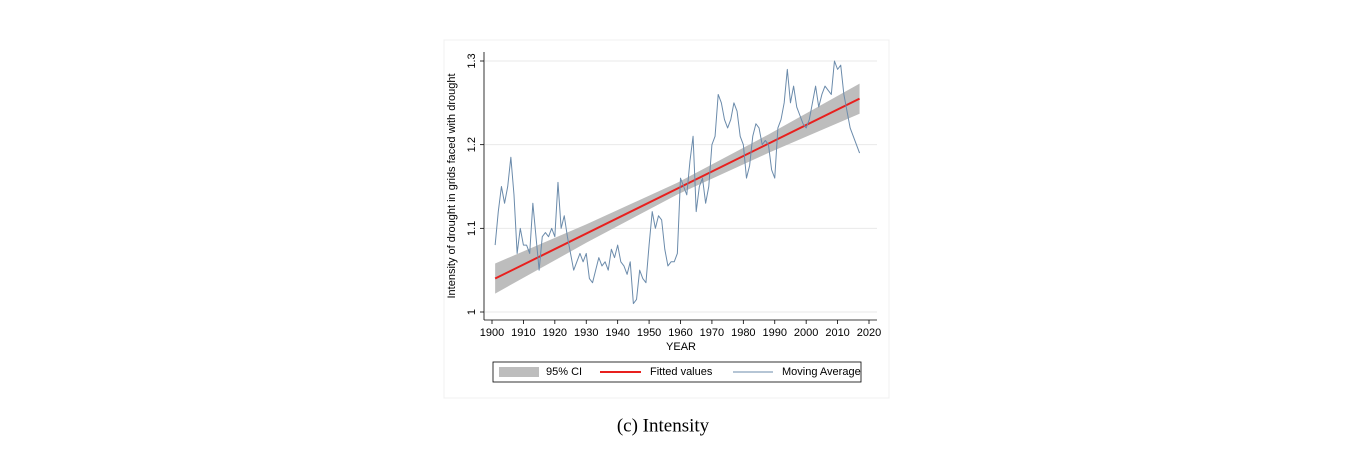 This screenshot has height=466, width=1345. Describe the element at coordinates (617, 333) in the screenshot. I see `x-tick-label: 1940` at that location.